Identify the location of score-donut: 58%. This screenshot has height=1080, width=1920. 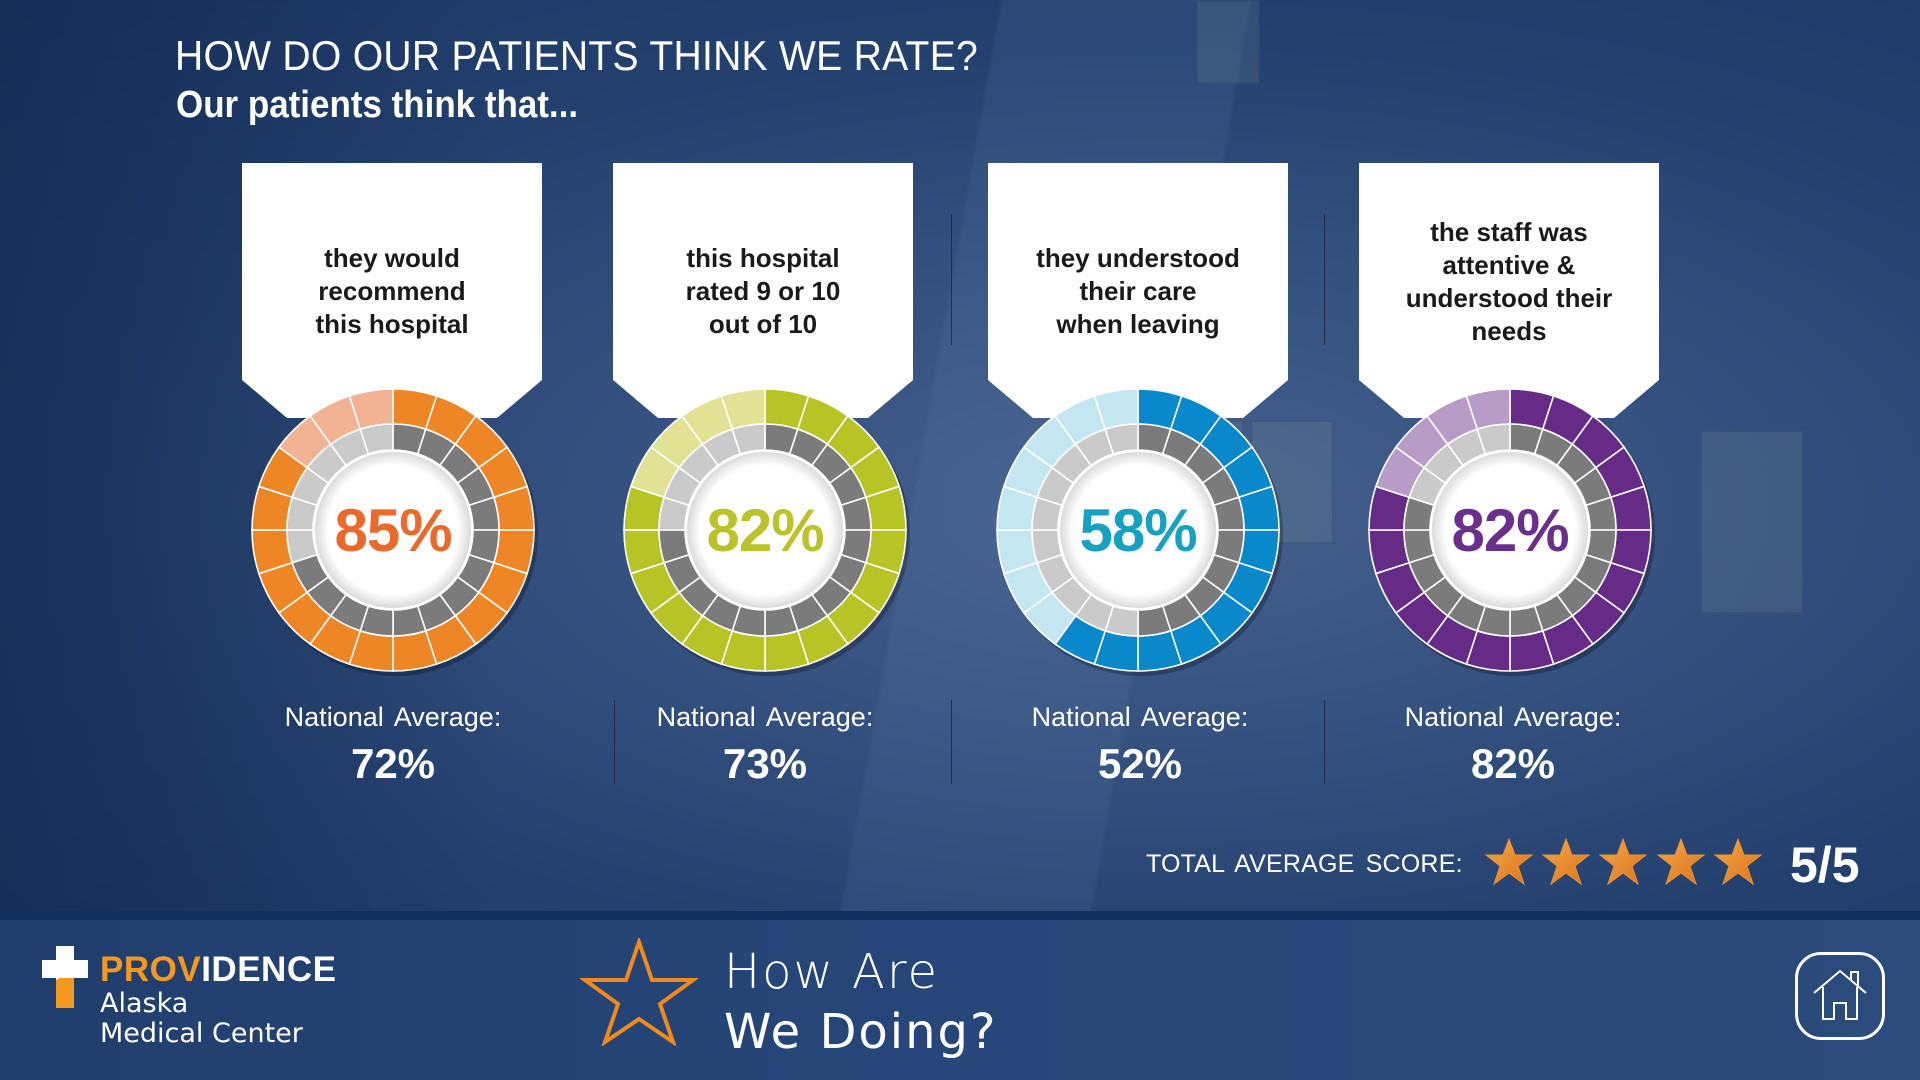
(1138, 530).